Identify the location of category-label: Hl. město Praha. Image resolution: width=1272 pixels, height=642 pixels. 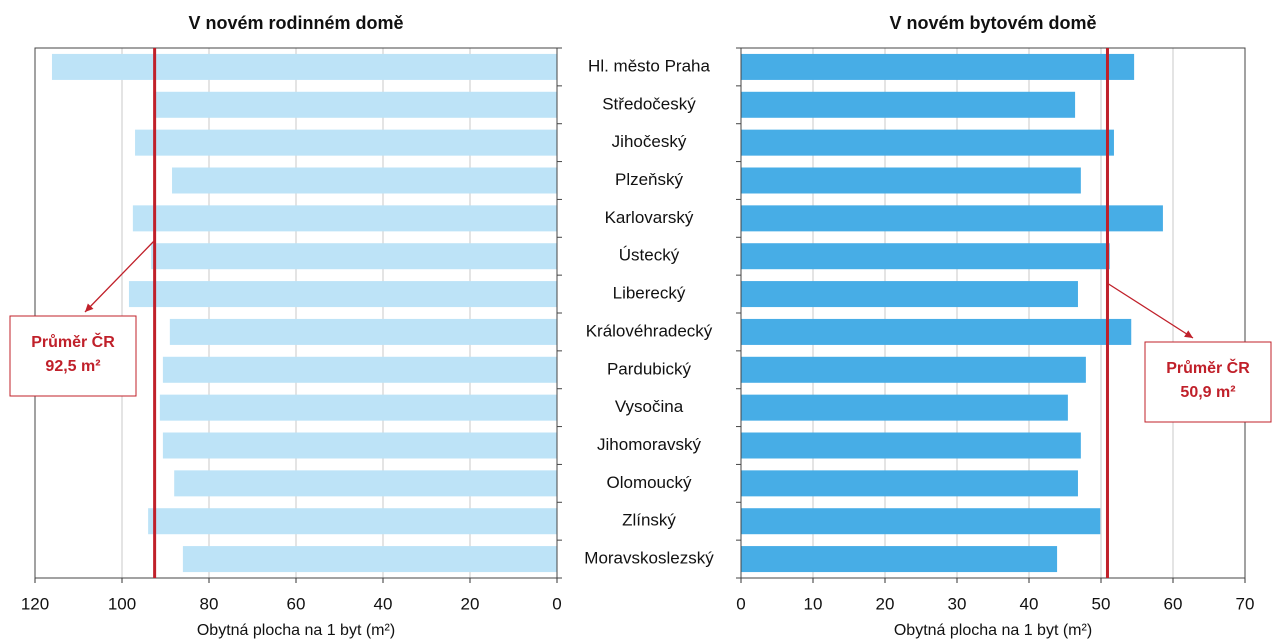
(649, 65).